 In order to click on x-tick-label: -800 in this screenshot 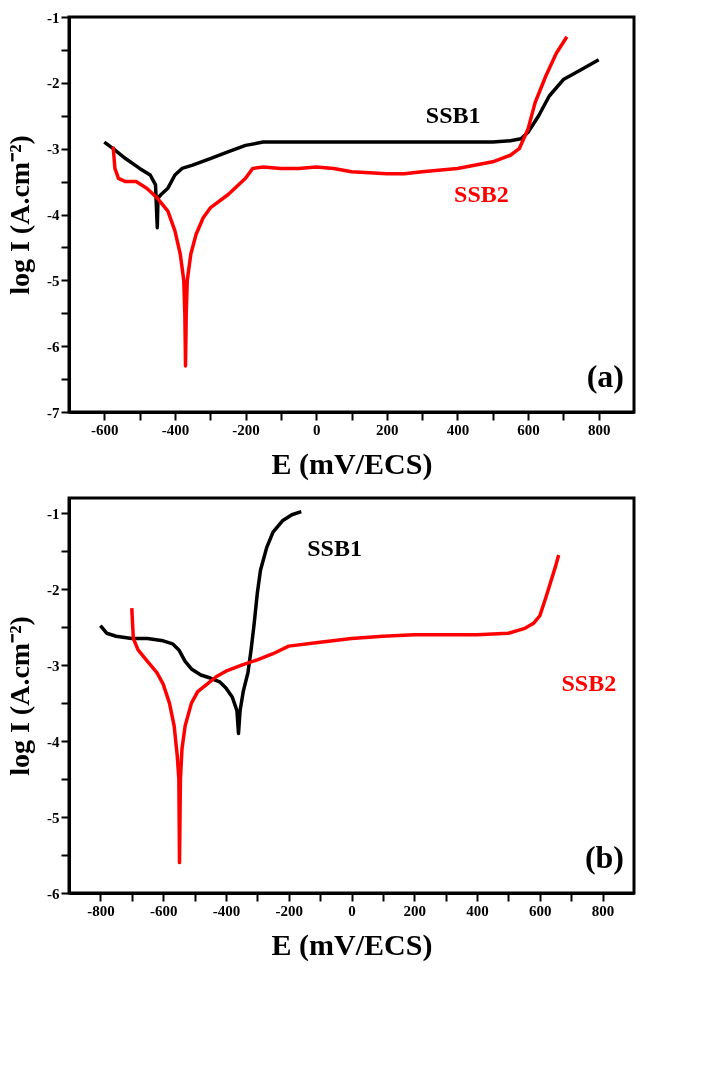, I will do `click(101, 910)`.